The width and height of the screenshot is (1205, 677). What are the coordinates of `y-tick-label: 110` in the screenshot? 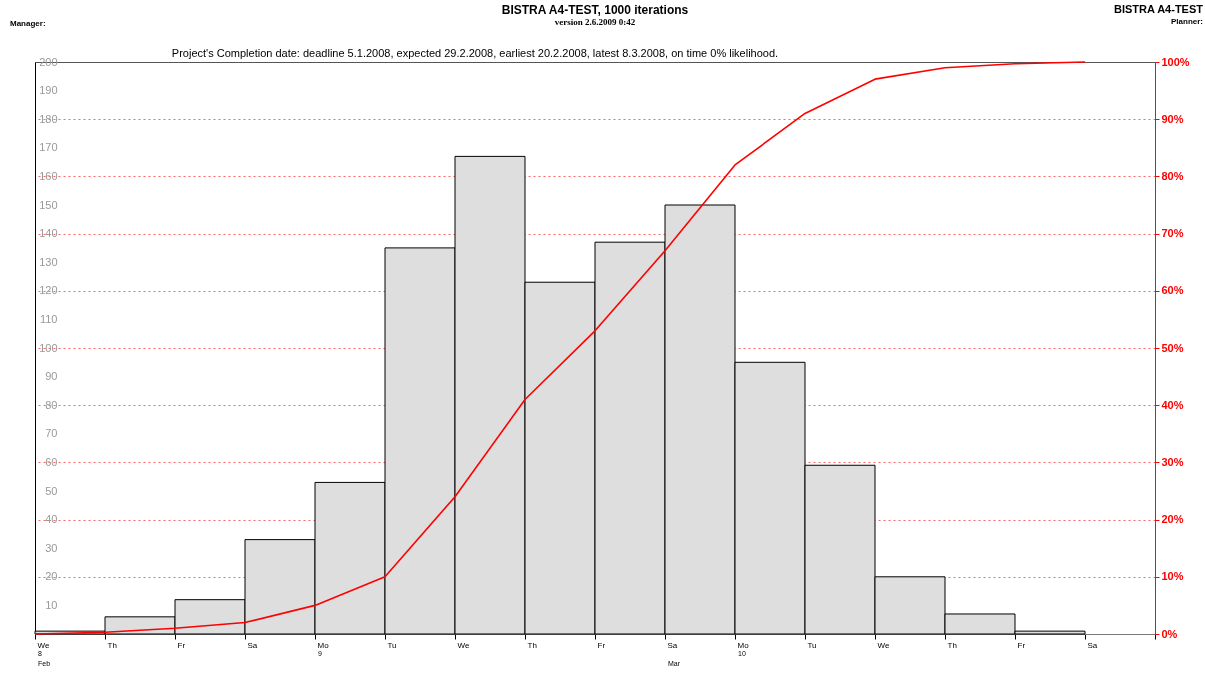 It's located at (48, 318).